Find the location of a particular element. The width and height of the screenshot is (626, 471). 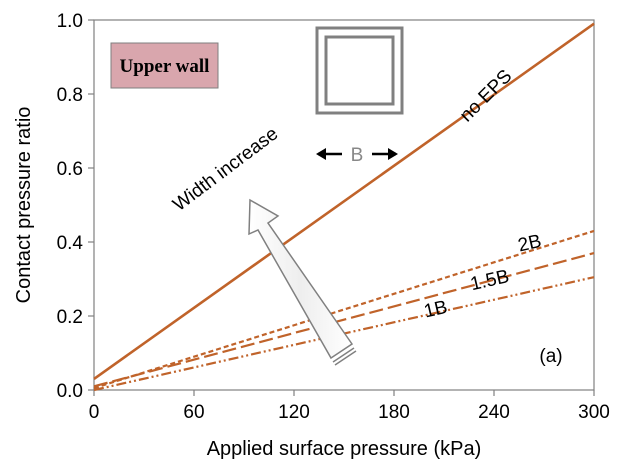

inset-title-box: Upper wall is located at coordinates (164, 65).